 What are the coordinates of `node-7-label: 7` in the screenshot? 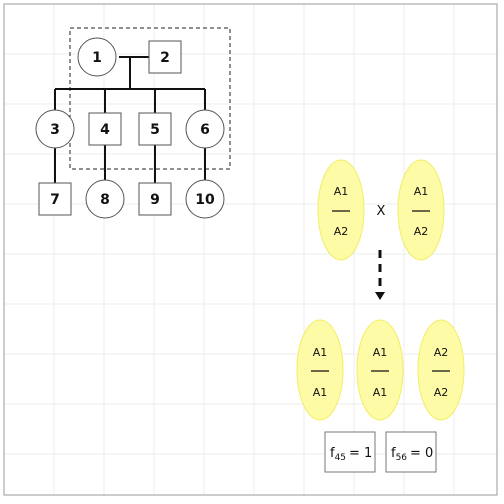 It's located at (55, 200).